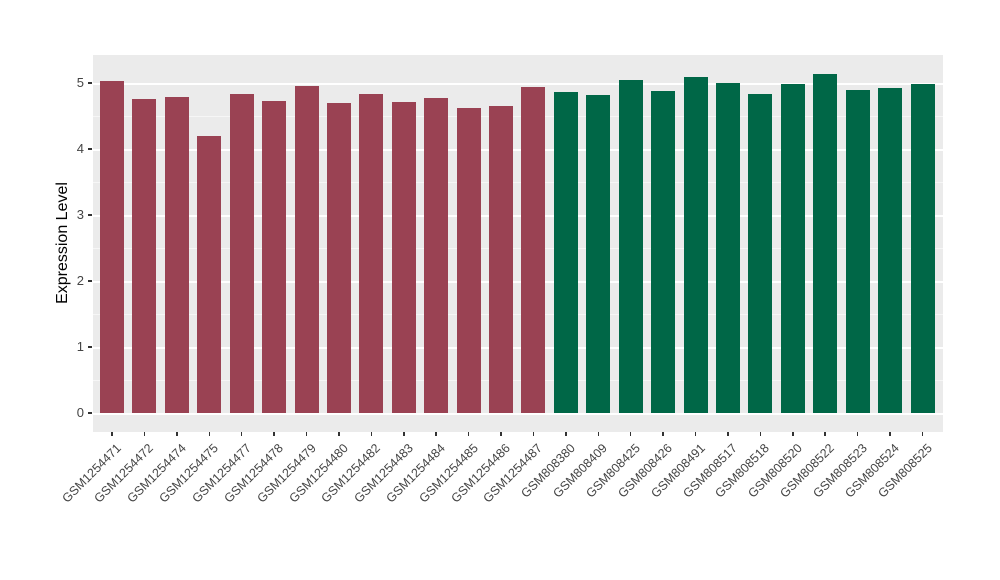 This screenshot has width=1000, height=580. I want to click on y-tick-label: 2, so click(80, 280).